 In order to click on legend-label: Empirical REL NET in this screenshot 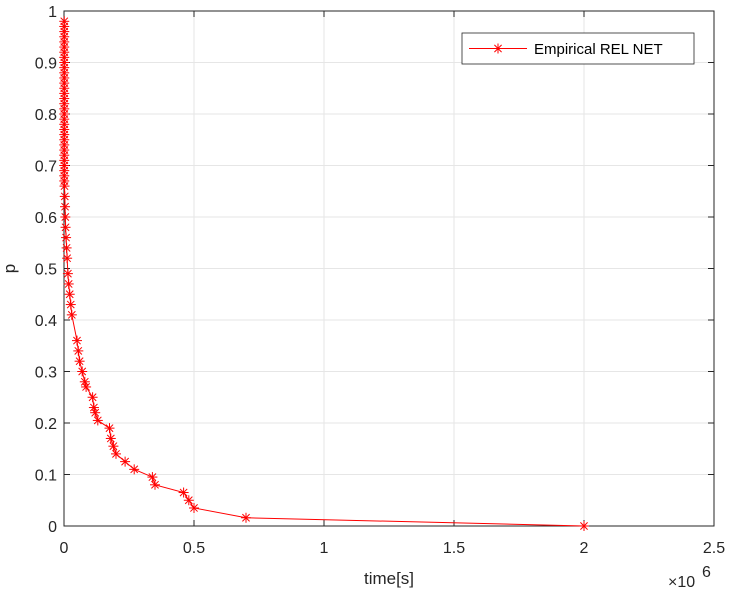, I will do `click(598, 49)`.